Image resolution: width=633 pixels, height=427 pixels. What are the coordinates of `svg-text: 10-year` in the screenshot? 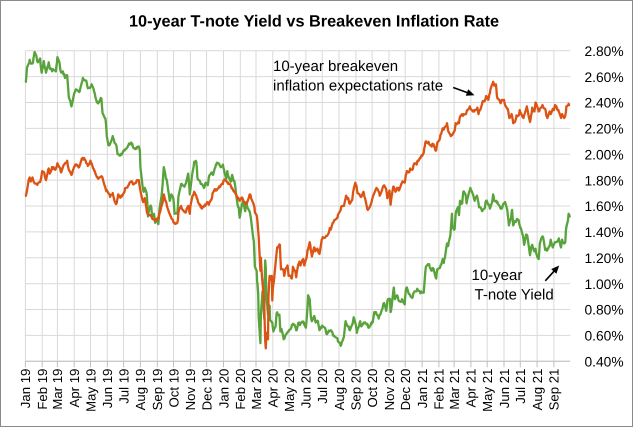 It's located at (497, 275).